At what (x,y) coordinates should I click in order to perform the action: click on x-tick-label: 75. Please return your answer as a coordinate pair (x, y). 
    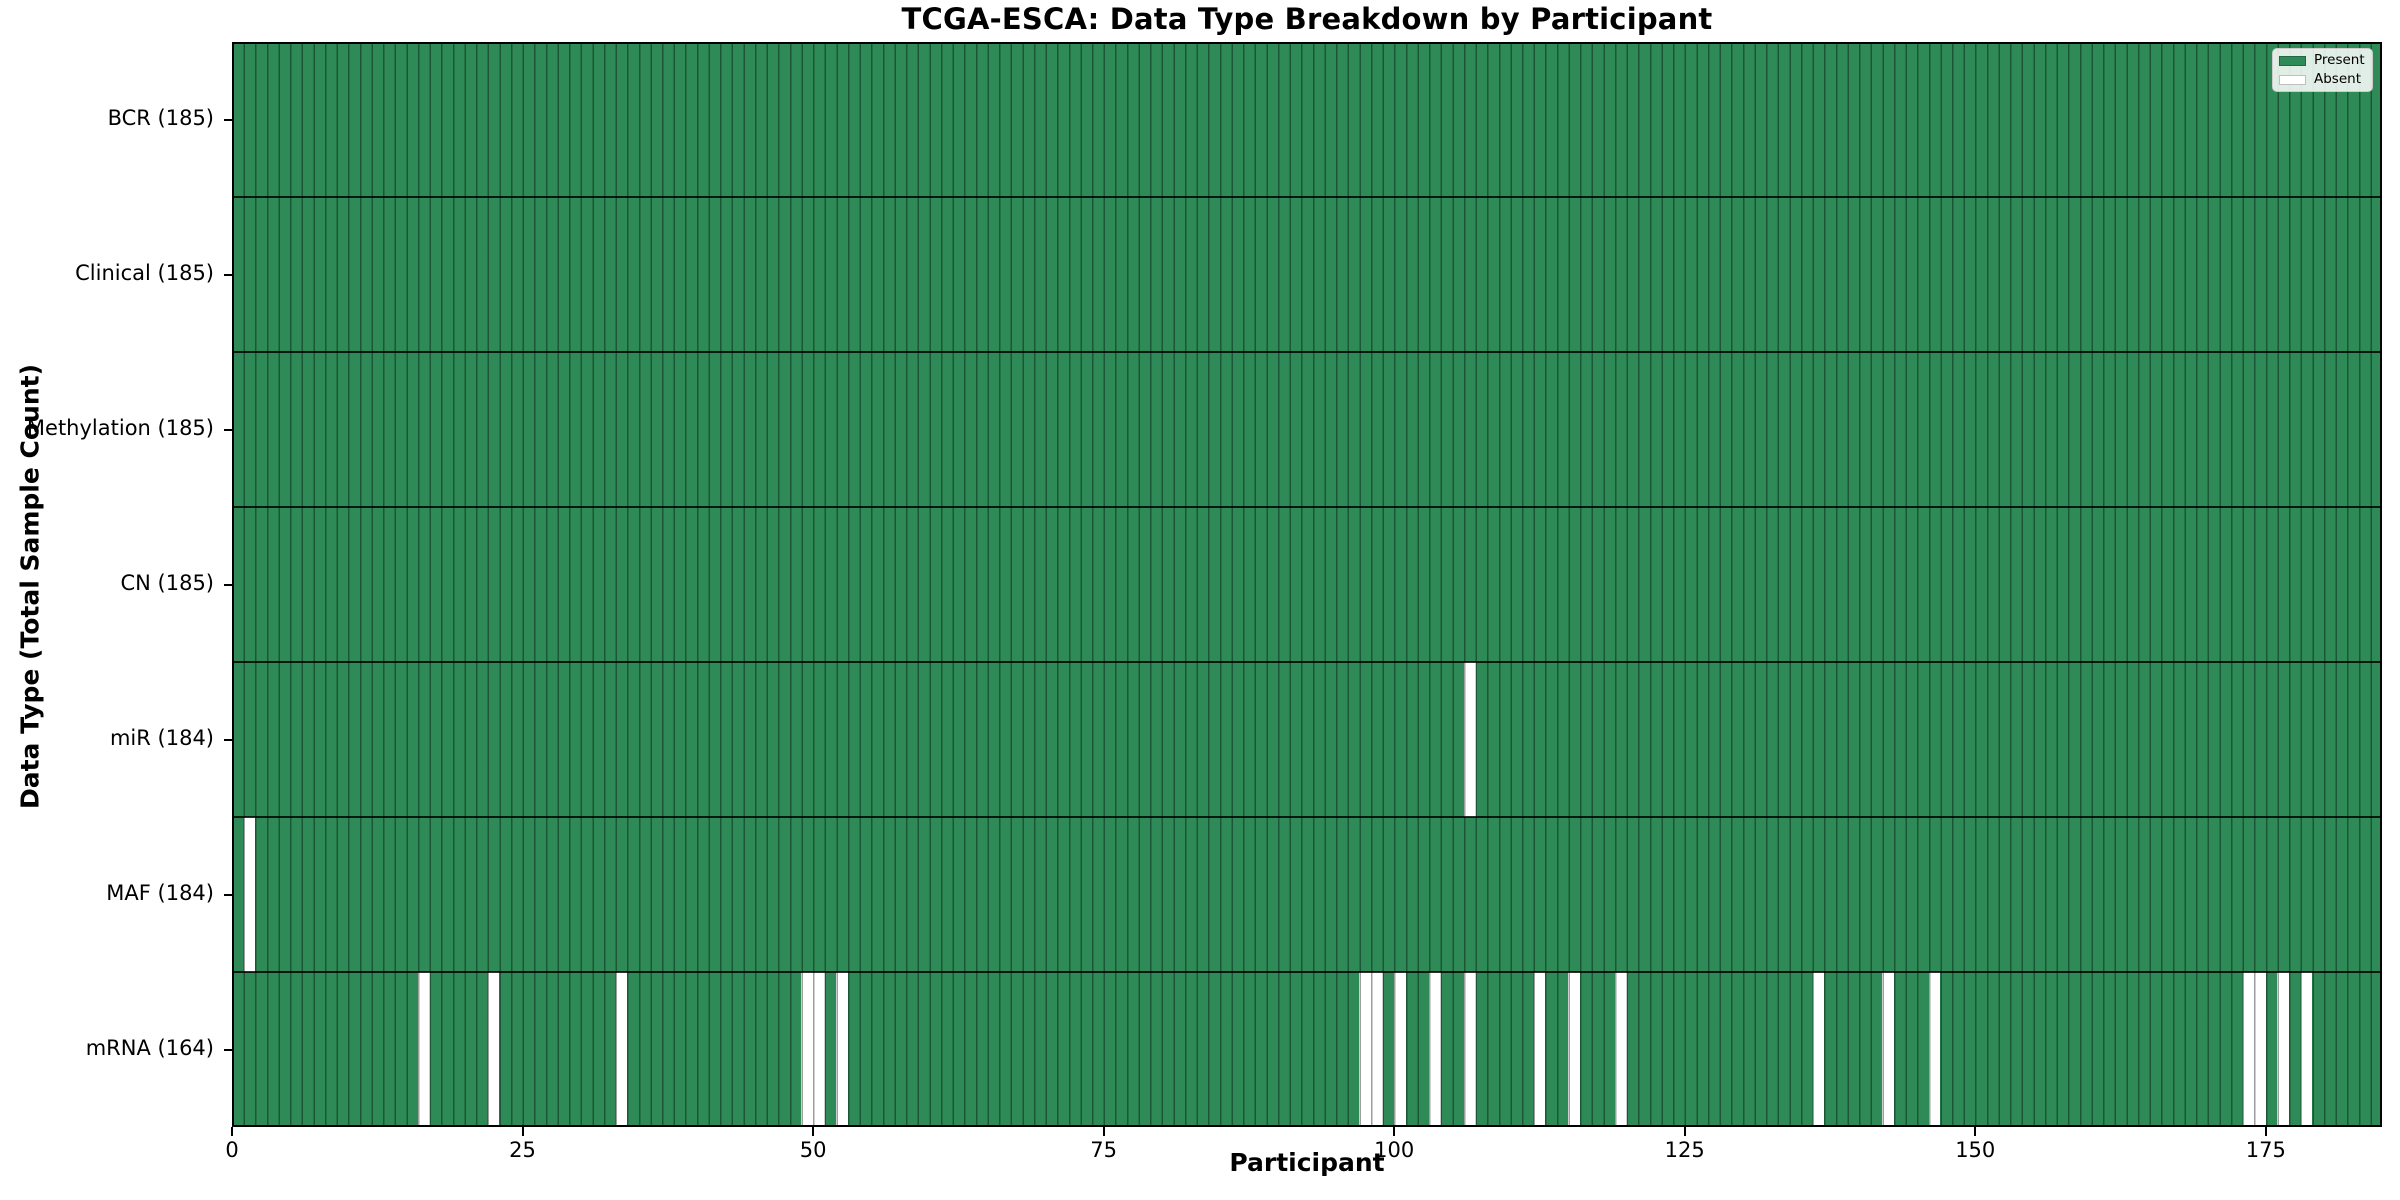
    Looking at the image, I should click on (1103, 1150).